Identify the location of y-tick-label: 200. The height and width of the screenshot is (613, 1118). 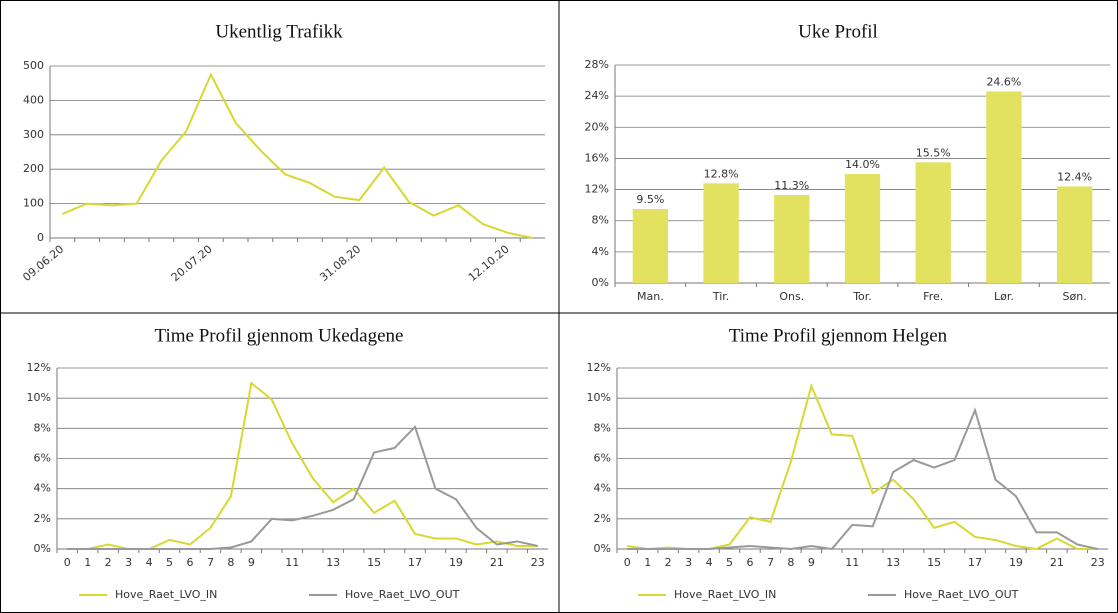
(33, 168).